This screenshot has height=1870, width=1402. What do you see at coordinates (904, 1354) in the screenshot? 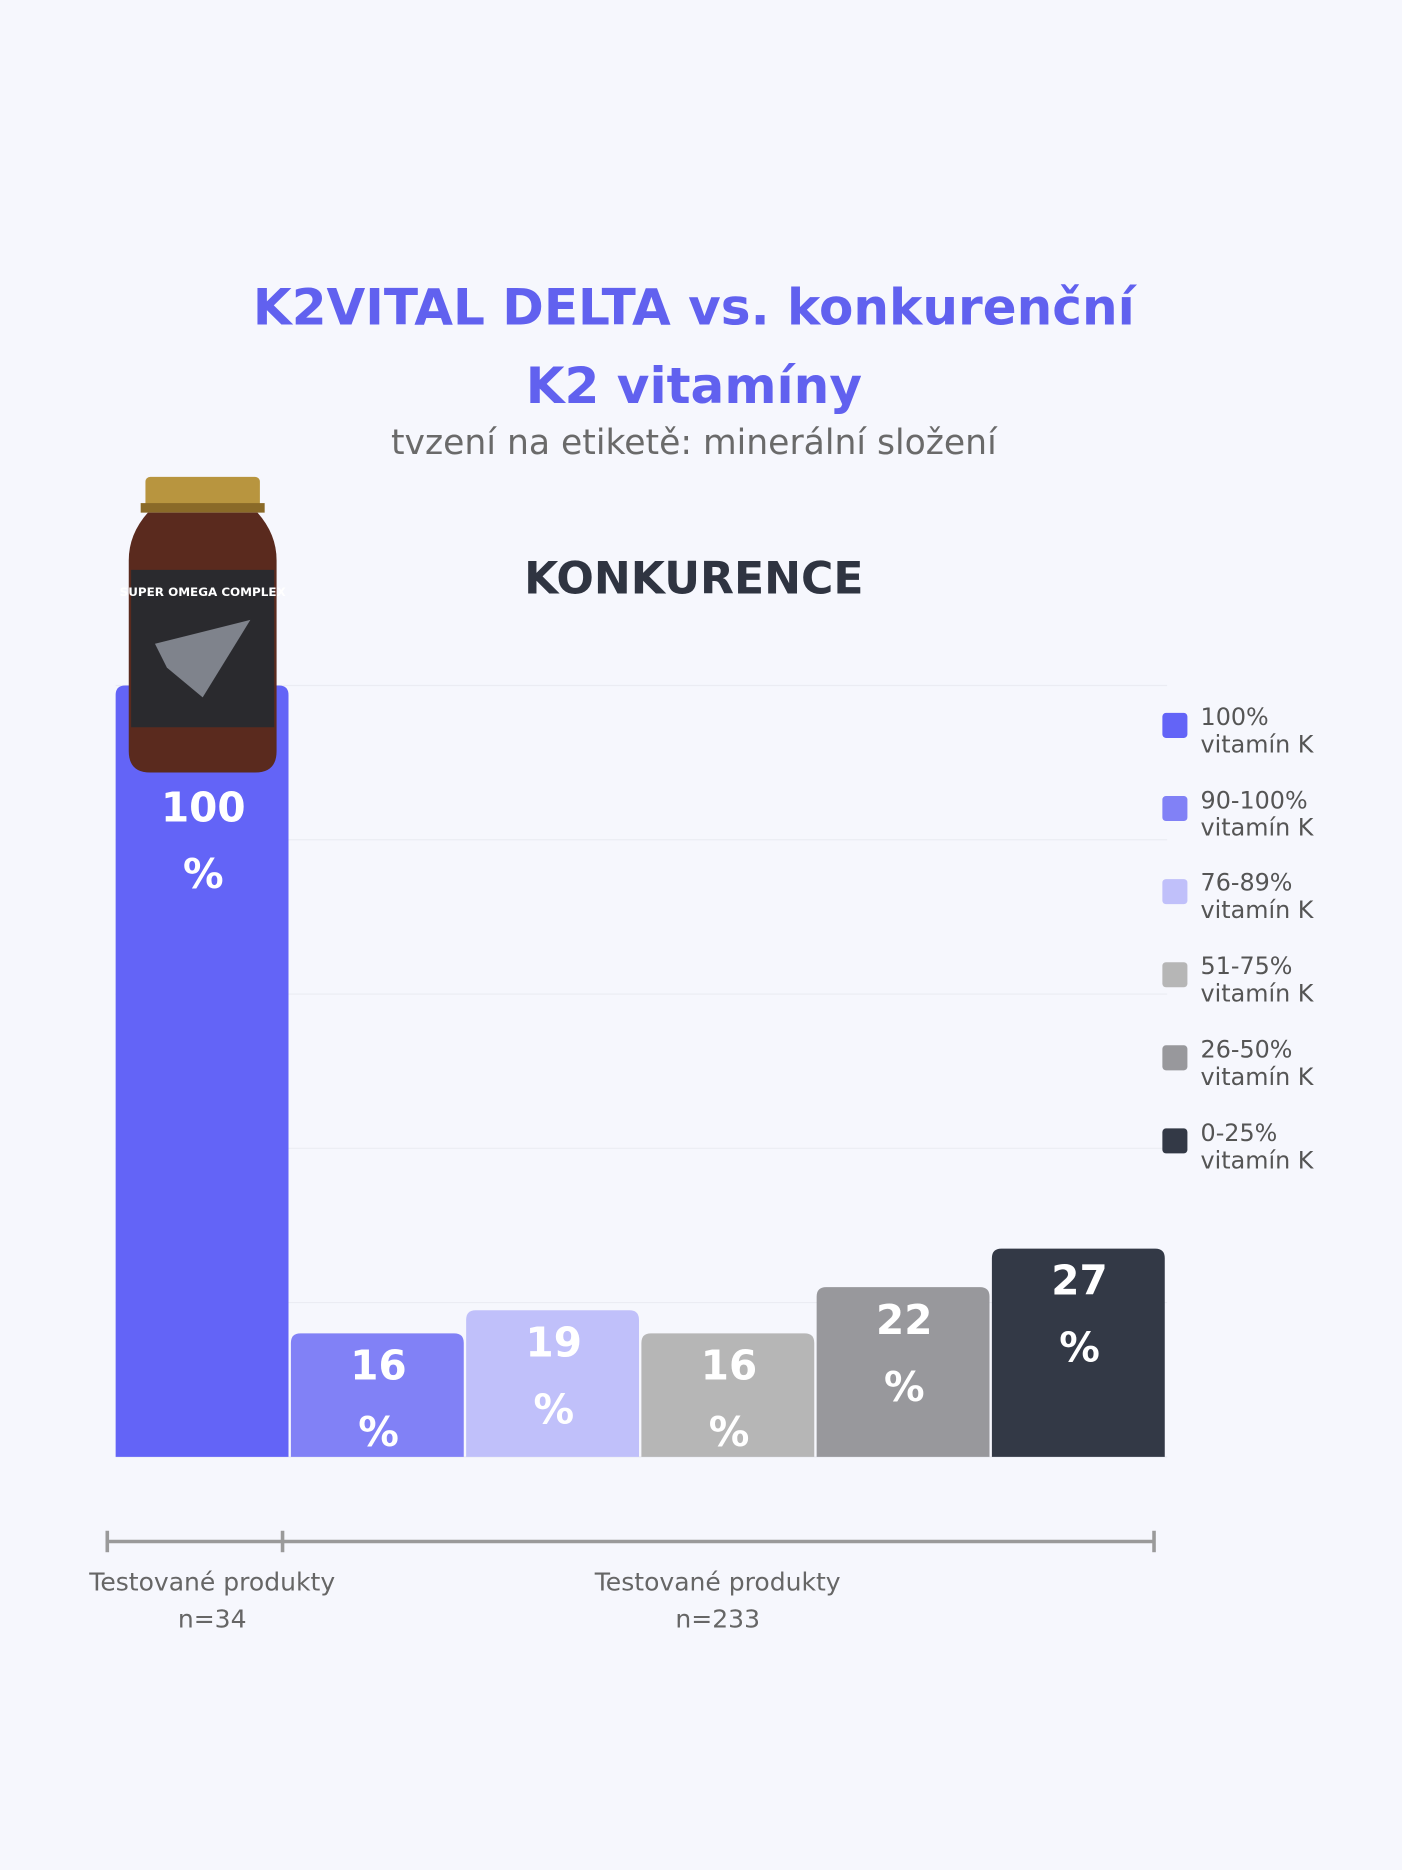
I see `value-label: 22 %` at bounding box center [904, 1354].